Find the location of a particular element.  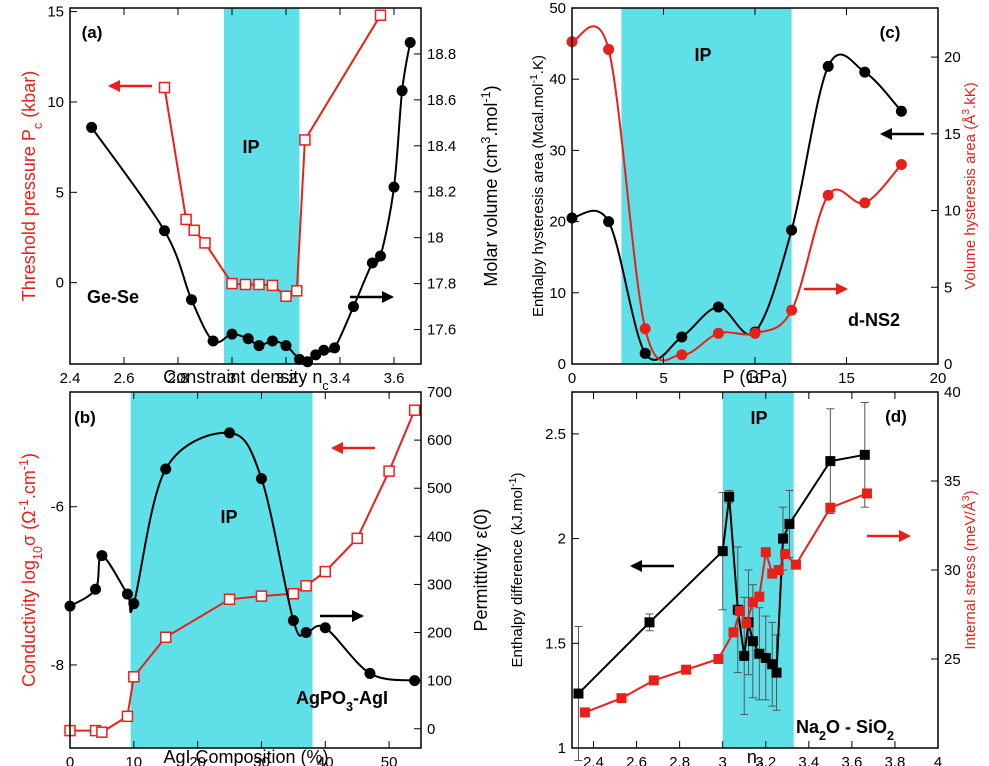

x-tick-label: 3.4 is located at coordinates (808, 760).